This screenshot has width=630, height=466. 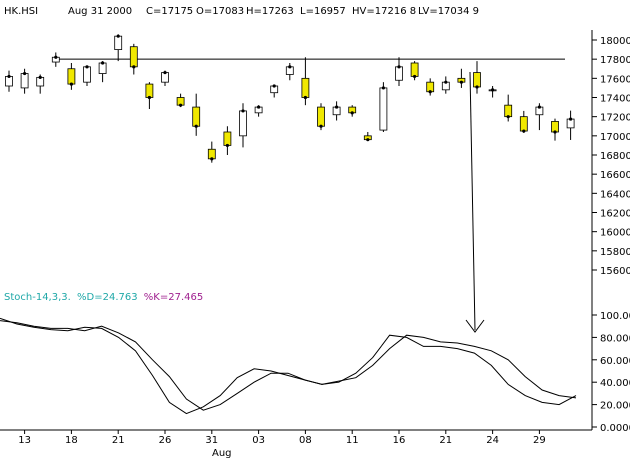 I want to click on month-label: Aug, so click(x=222, y=453).